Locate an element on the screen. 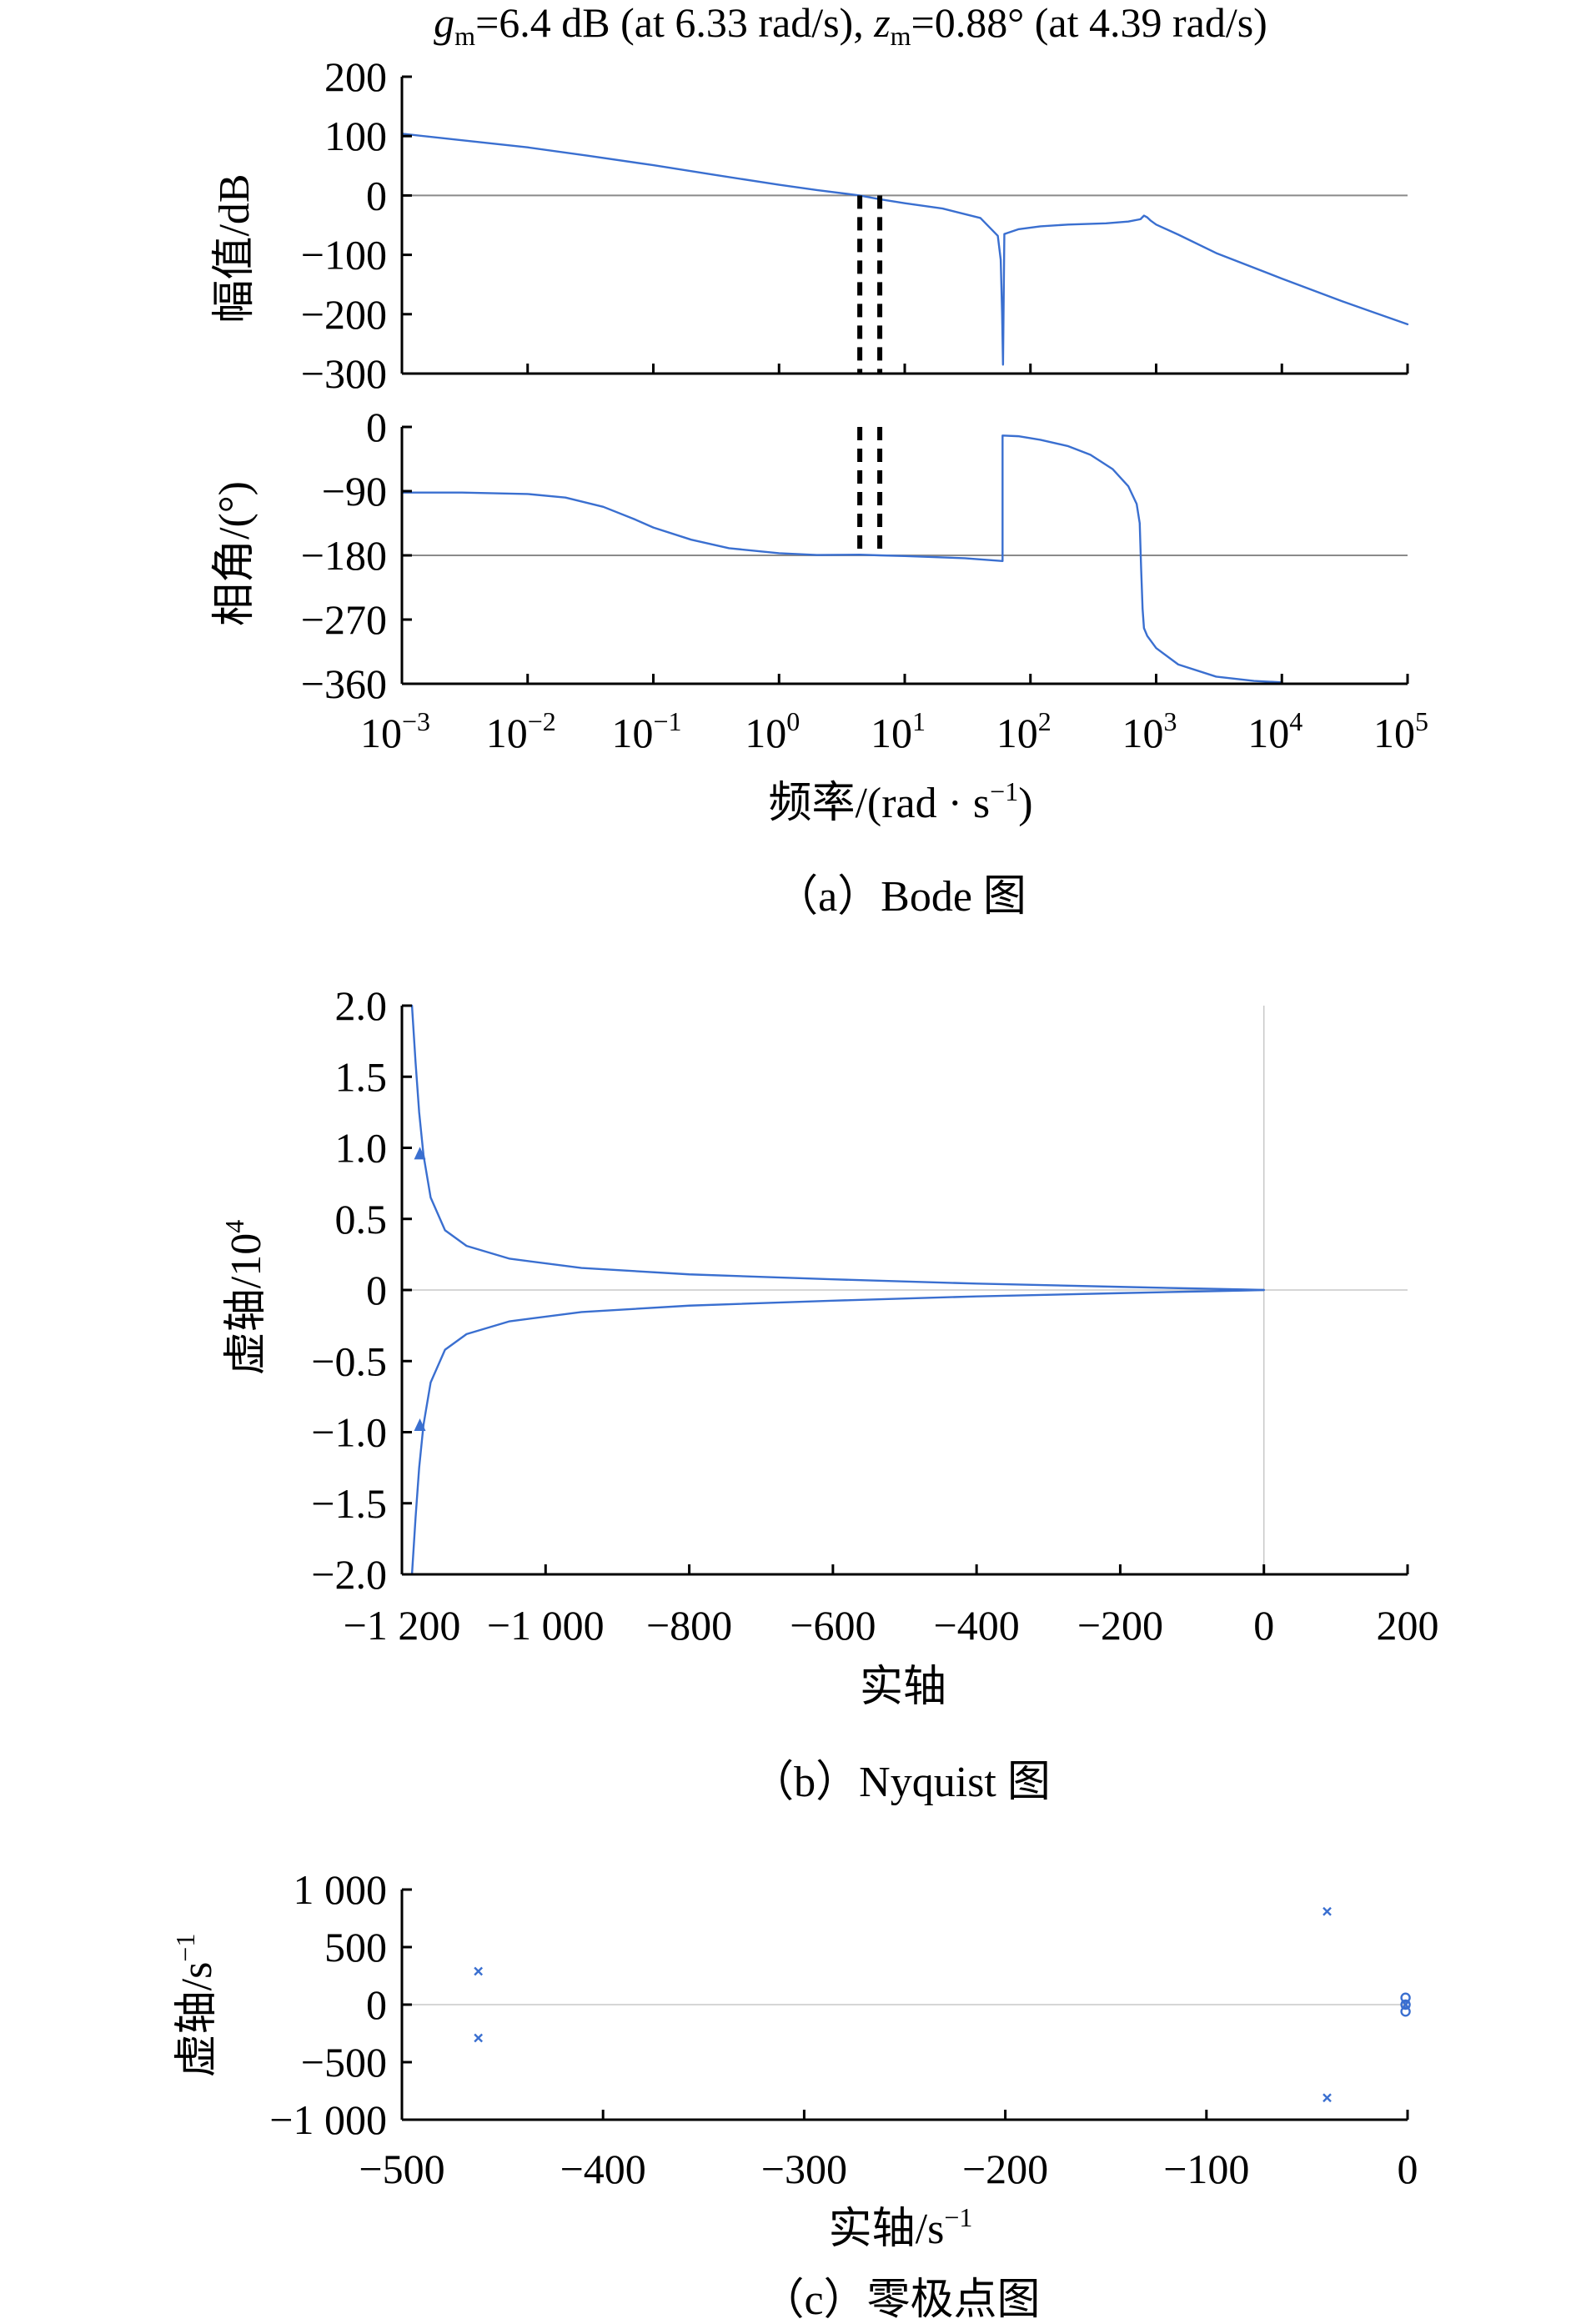  nyquist-y-tick-label: 0.5 is located at coordinates (361, 1219).